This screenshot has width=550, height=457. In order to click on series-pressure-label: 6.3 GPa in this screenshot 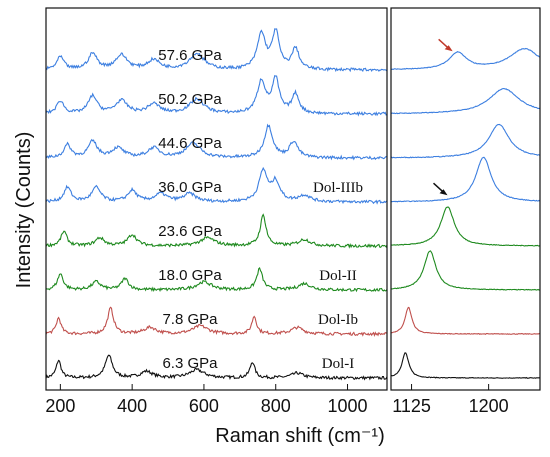, I will do `click(190, 363)`.